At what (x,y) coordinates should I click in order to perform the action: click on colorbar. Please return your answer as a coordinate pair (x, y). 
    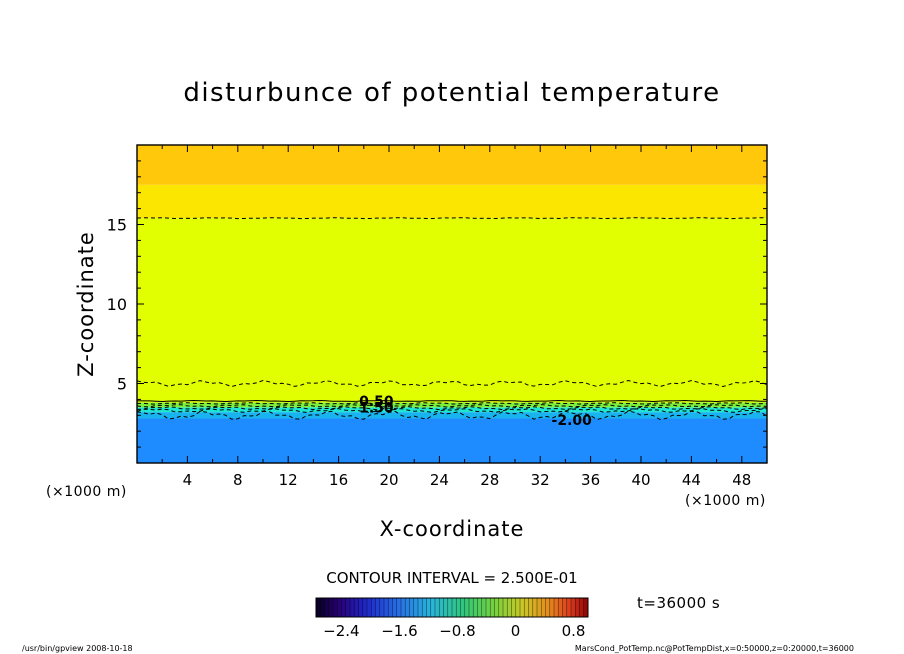
    Looking at the image, I should click on (452, 607).